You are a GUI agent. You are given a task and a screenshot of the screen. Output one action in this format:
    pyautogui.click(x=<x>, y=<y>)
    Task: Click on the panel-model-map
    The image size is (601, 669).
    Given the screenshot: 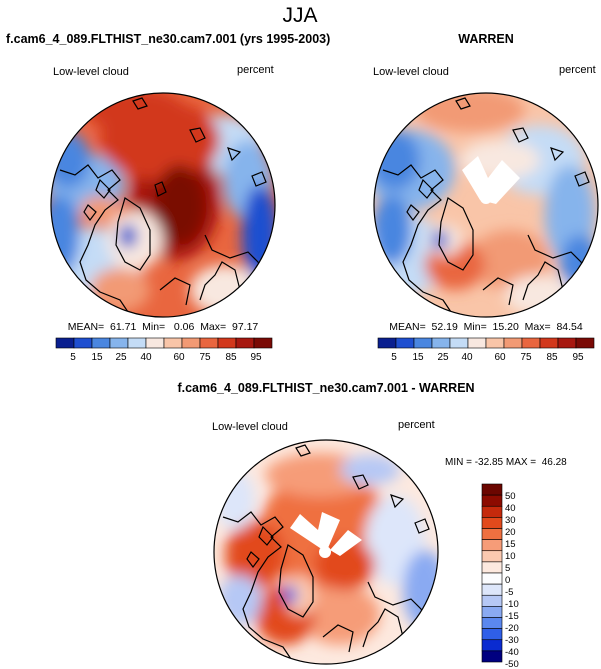 What is the action you would take?
    pyautogui.click(x=163, y=205)
    